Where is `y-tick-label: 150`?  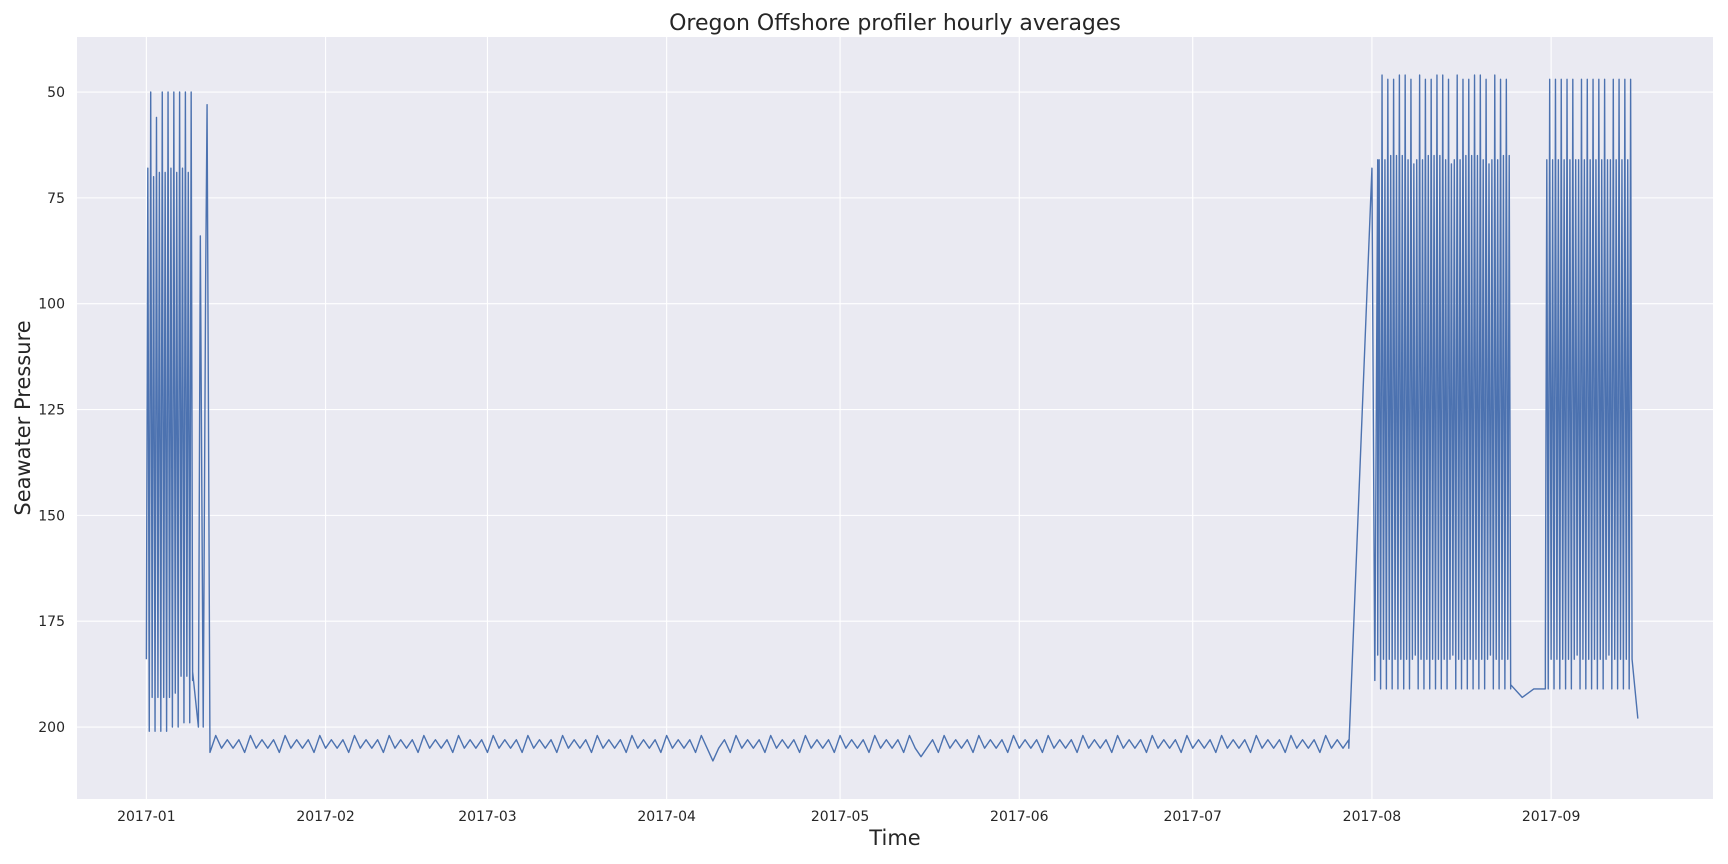 y-tick-label: 150 is located at coordinates (51, 516).